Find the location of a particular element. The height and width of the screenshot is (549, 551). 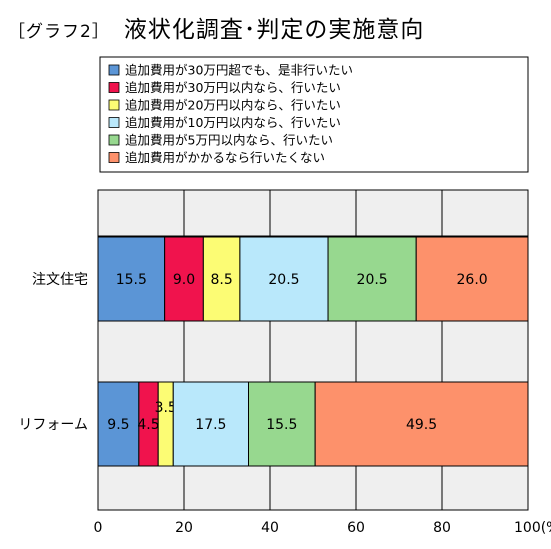

title-row: ［グラフ2］ 液状化調査･判定の実施意向 is located at coordinates (216, 28).